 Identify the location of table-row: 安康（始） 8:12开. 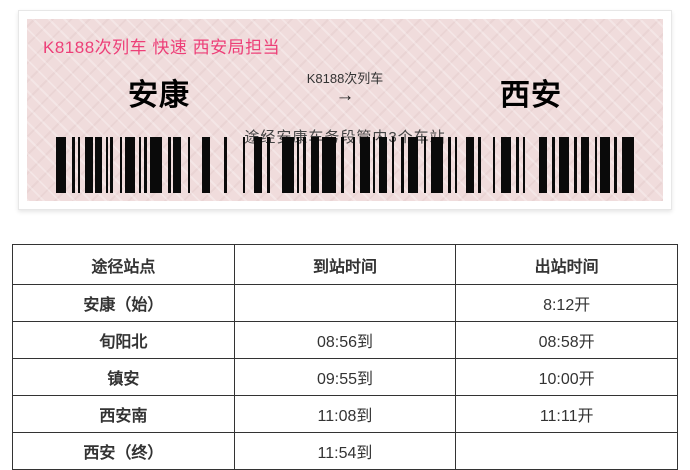
(345, 303).